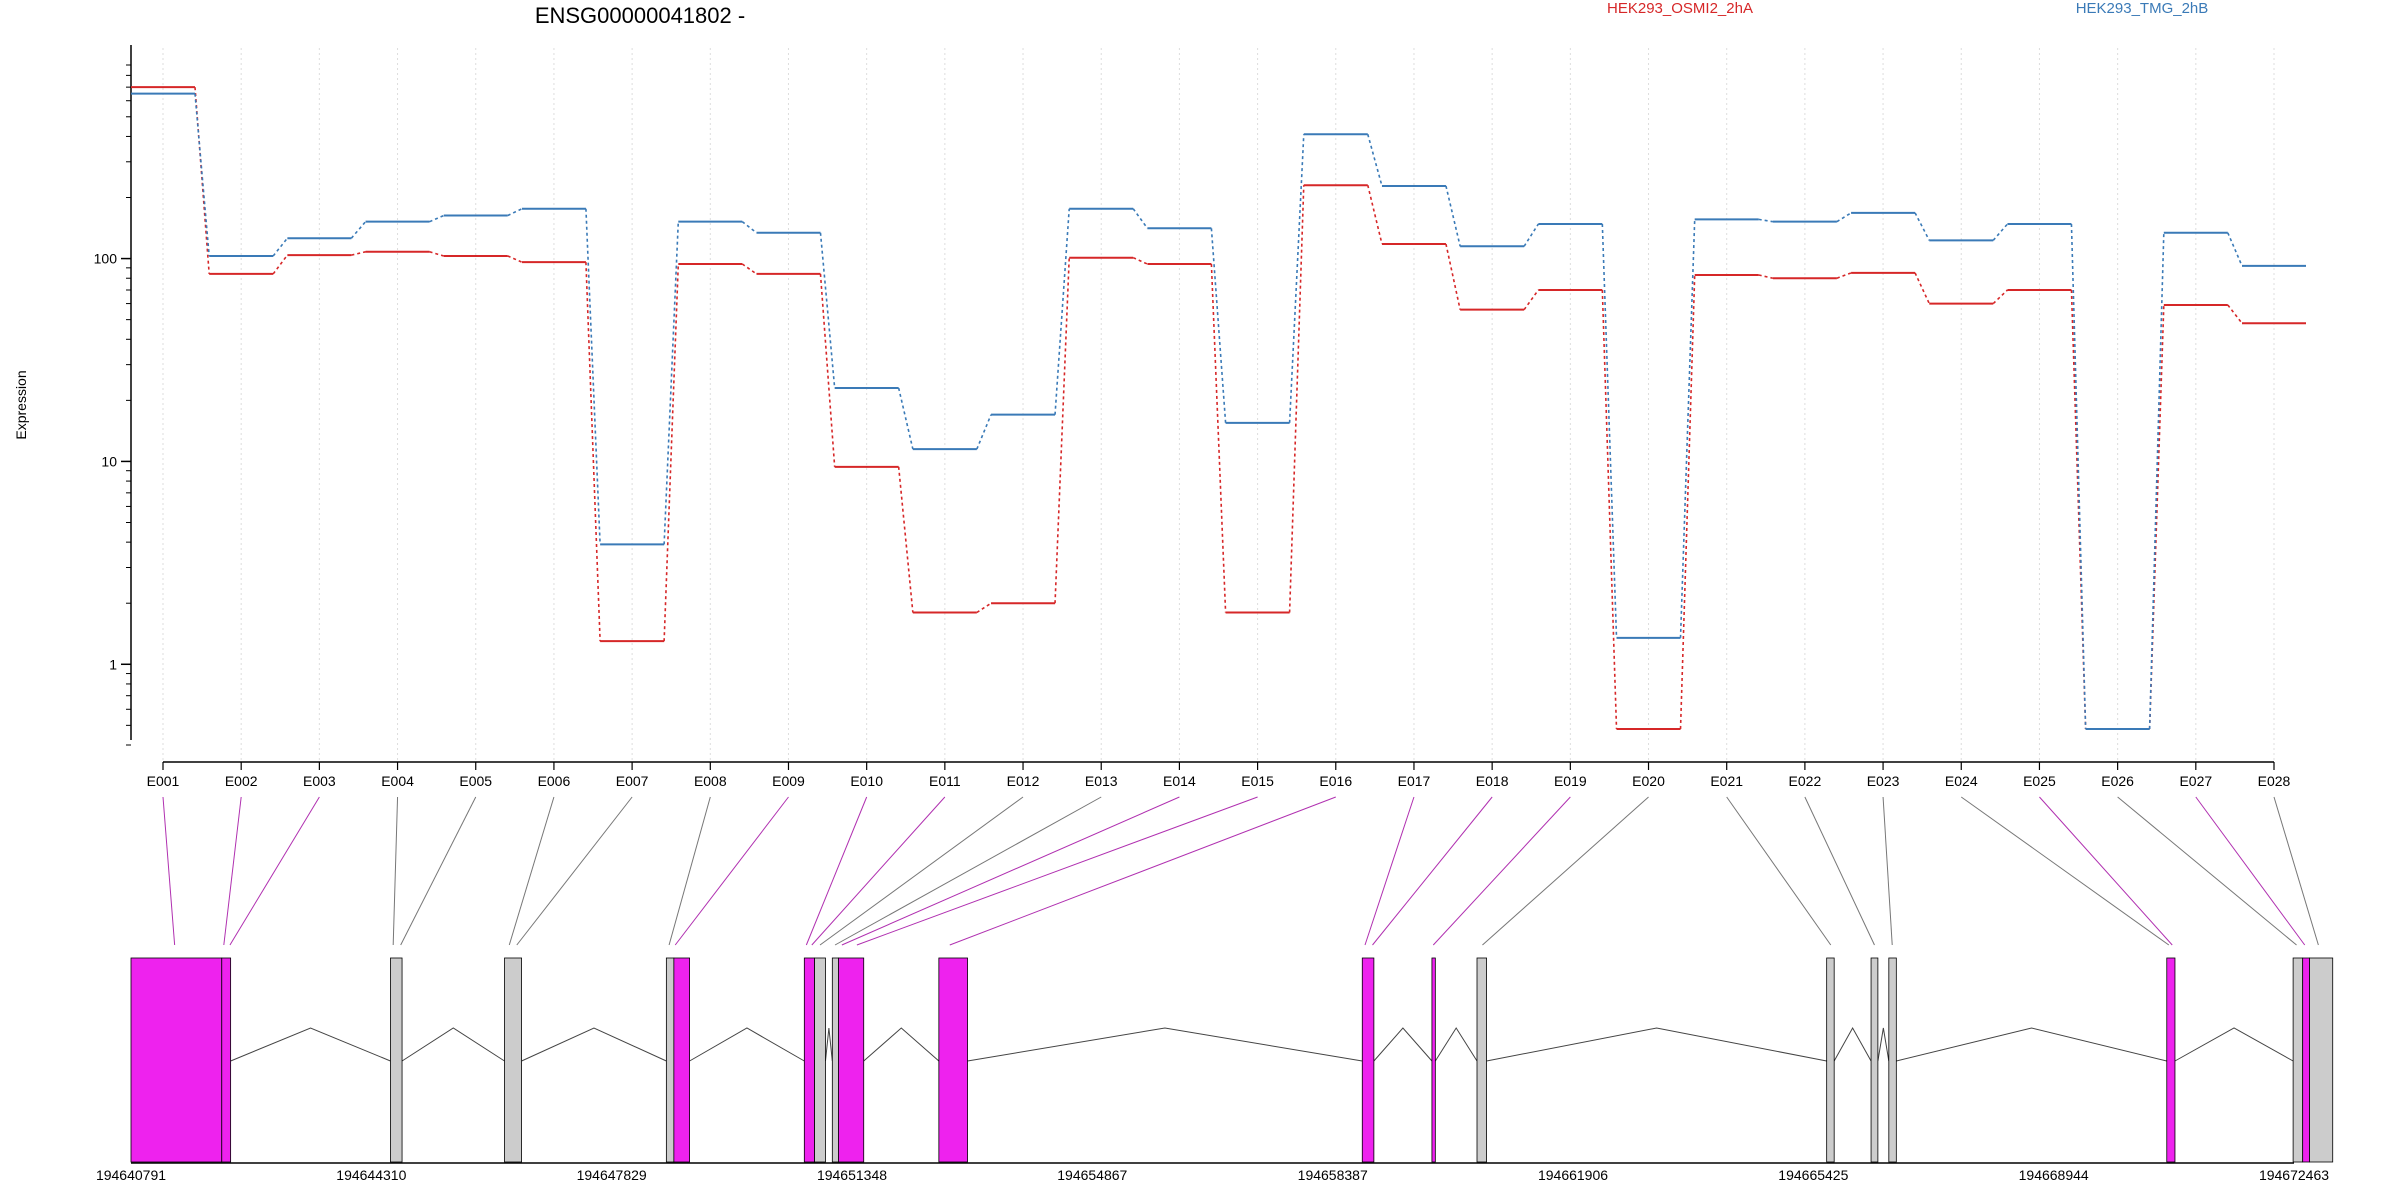  Describe the element at coordinates (113, 395) in the screenshot. I see `y-axis: 1 10 100` at that location.